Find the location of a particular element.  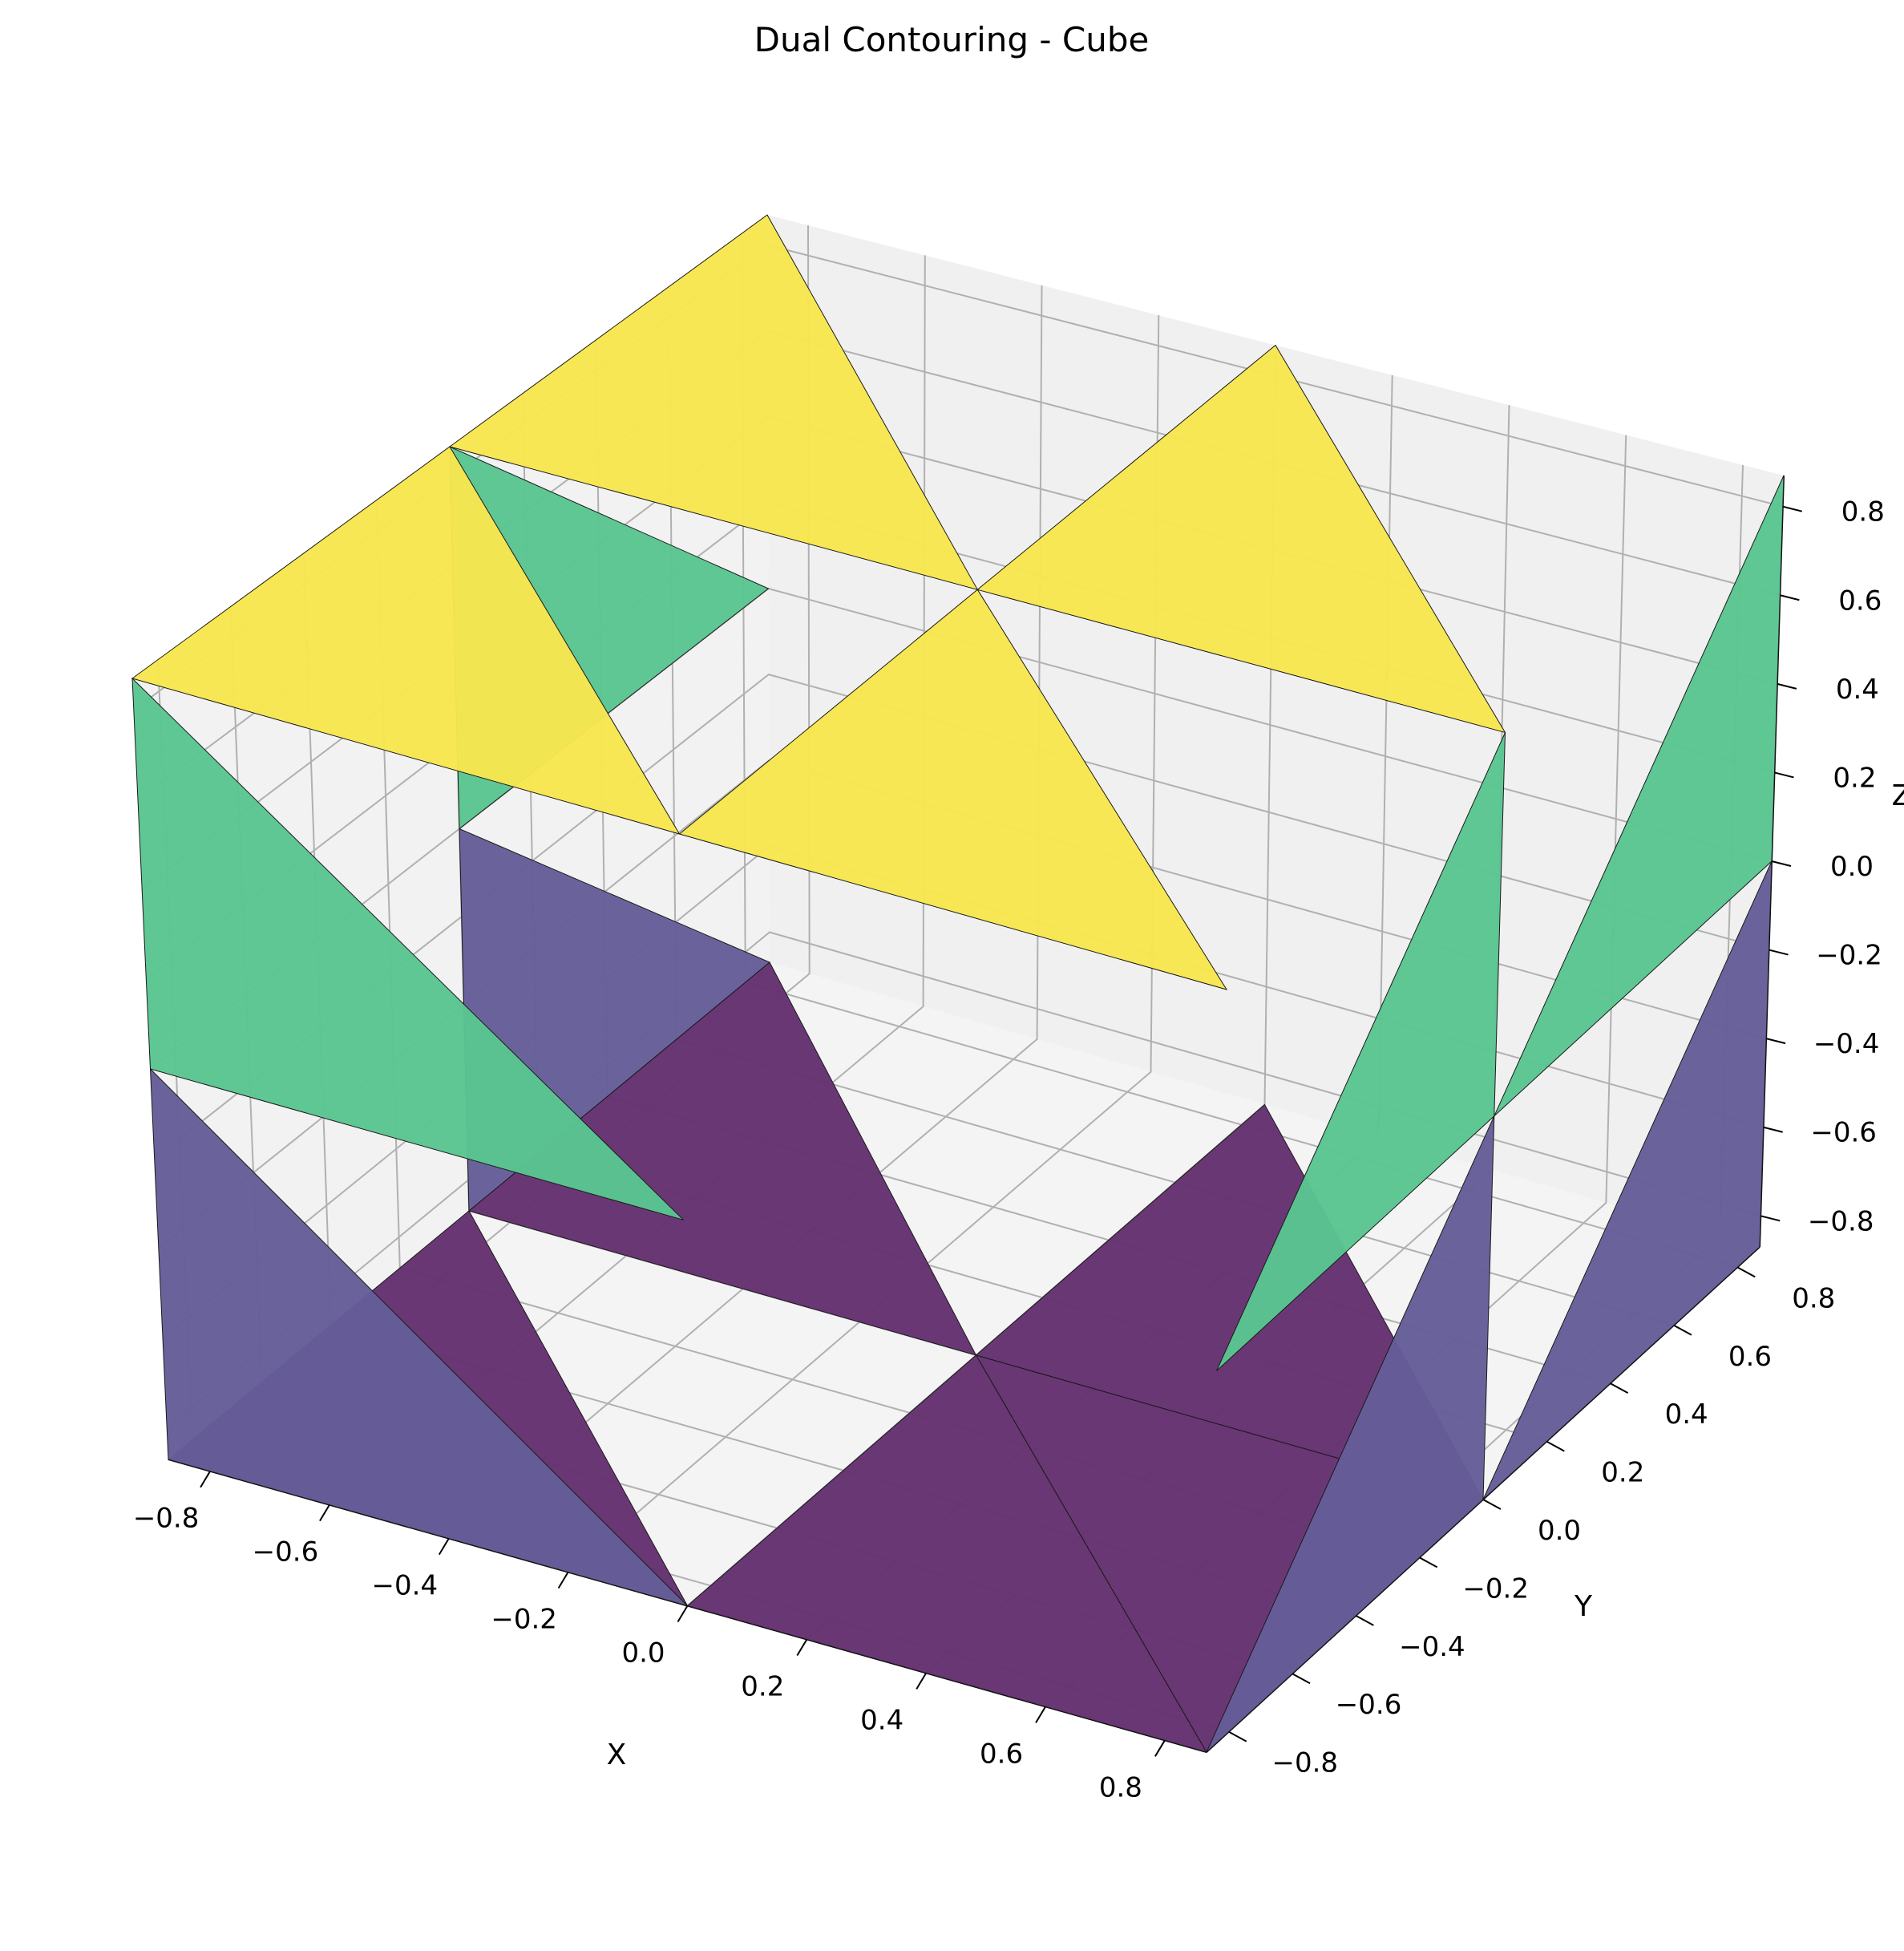

y-tick-label: −0.8 is located at coordinates (1304, 1763).